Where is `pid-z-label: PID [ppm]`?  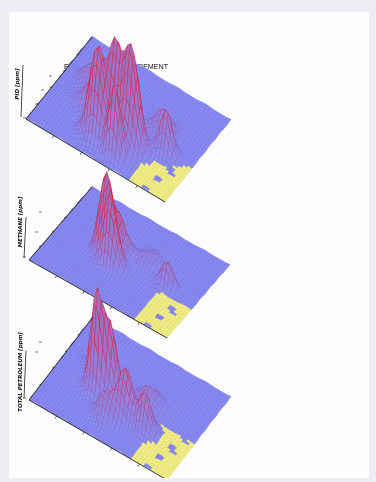
pid-z-label: PID [ppm] is located at coordinates (18, 84).